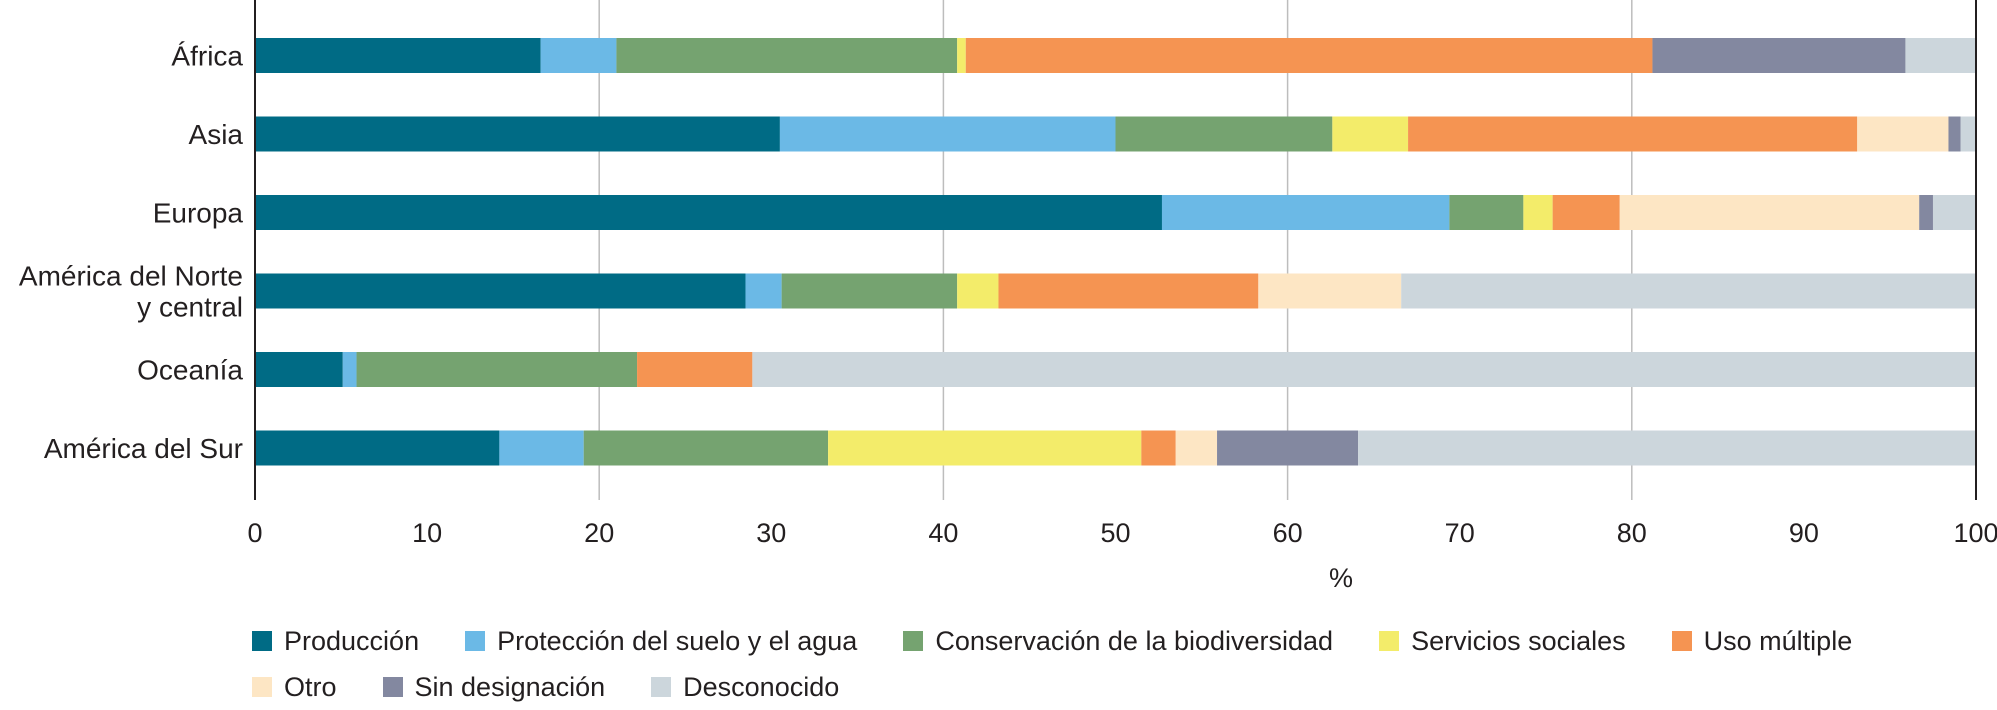  I want to click on legend-item: Uso múltiple, so click(1762, 641).